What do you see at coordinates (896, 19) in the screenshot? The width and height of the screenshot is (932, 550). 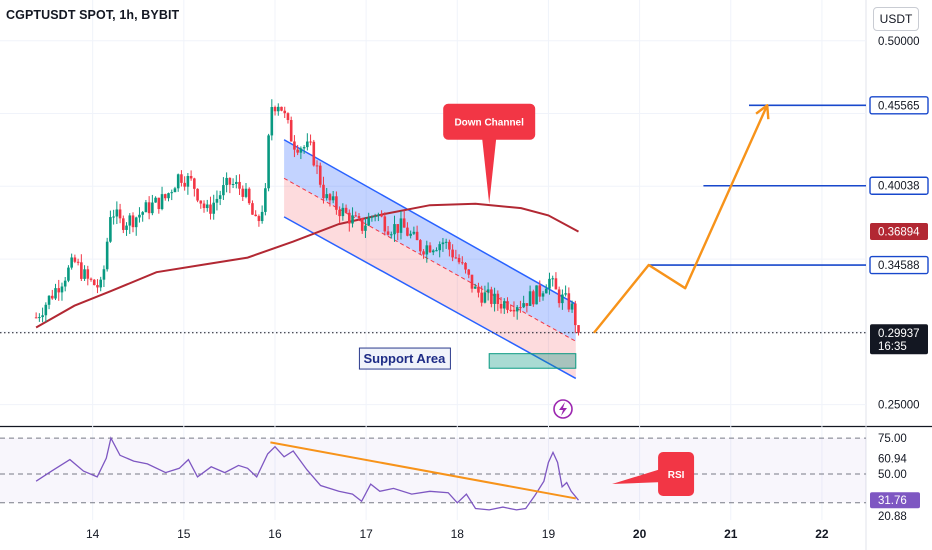 I see `currency-selector: USDT` at bounding box center [896, 19].